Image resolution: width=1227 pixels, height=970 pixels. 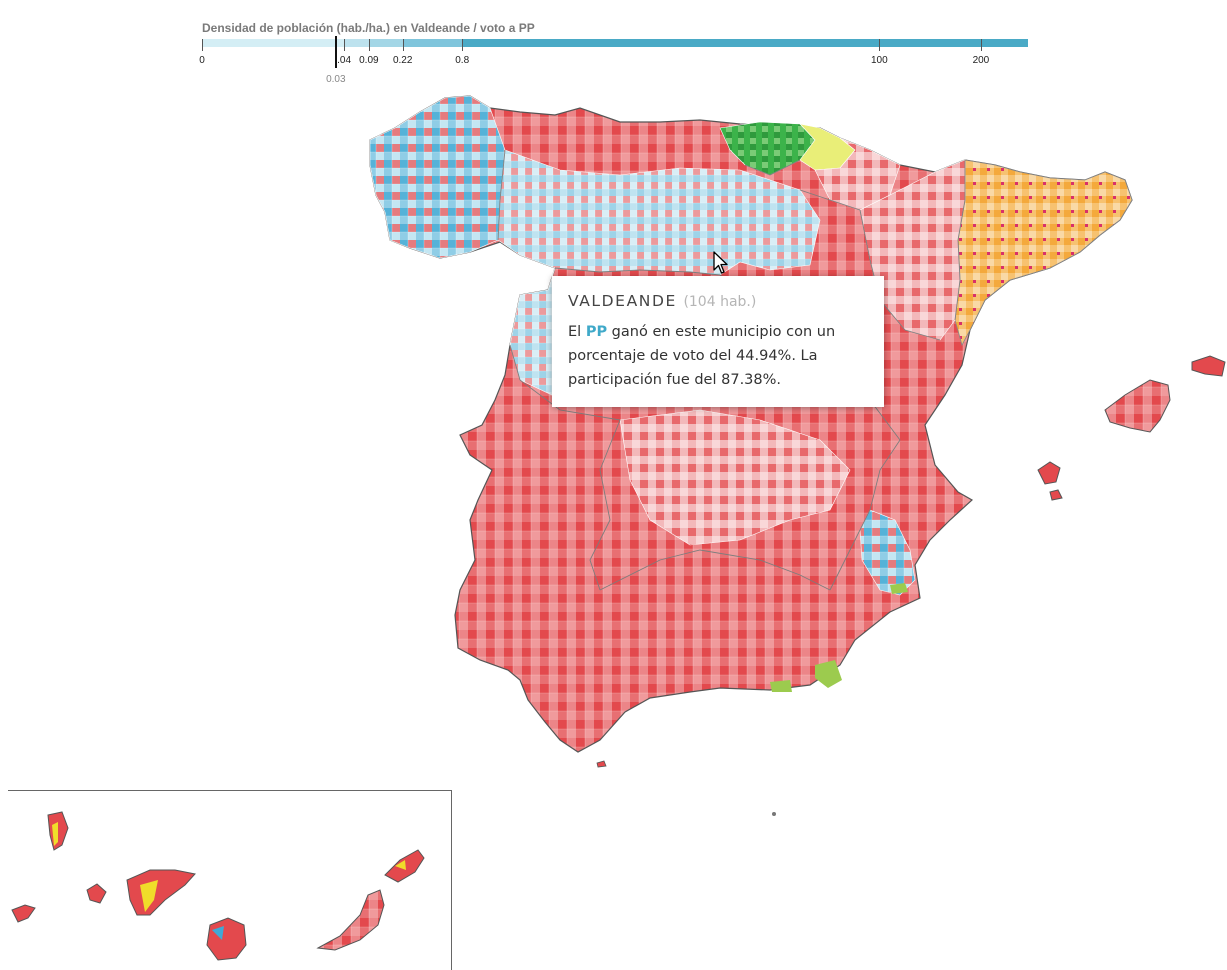 I want to click on region-northwest, so click(x=437, y=177).